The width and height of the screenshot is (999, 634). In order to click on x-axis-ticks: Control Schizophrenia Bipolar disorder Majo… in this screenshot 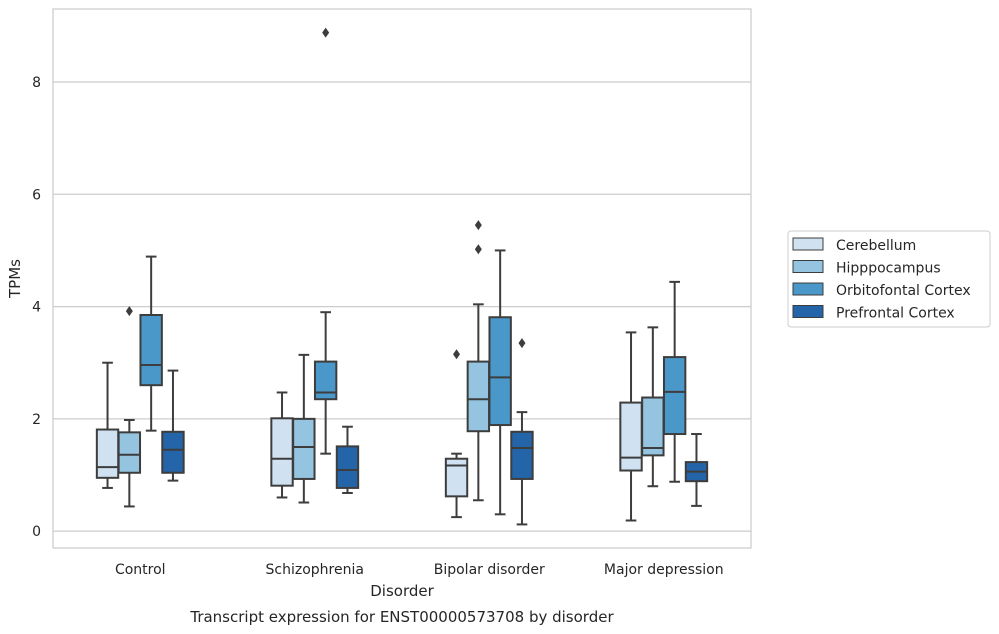, I will do `click(419, 570)`.